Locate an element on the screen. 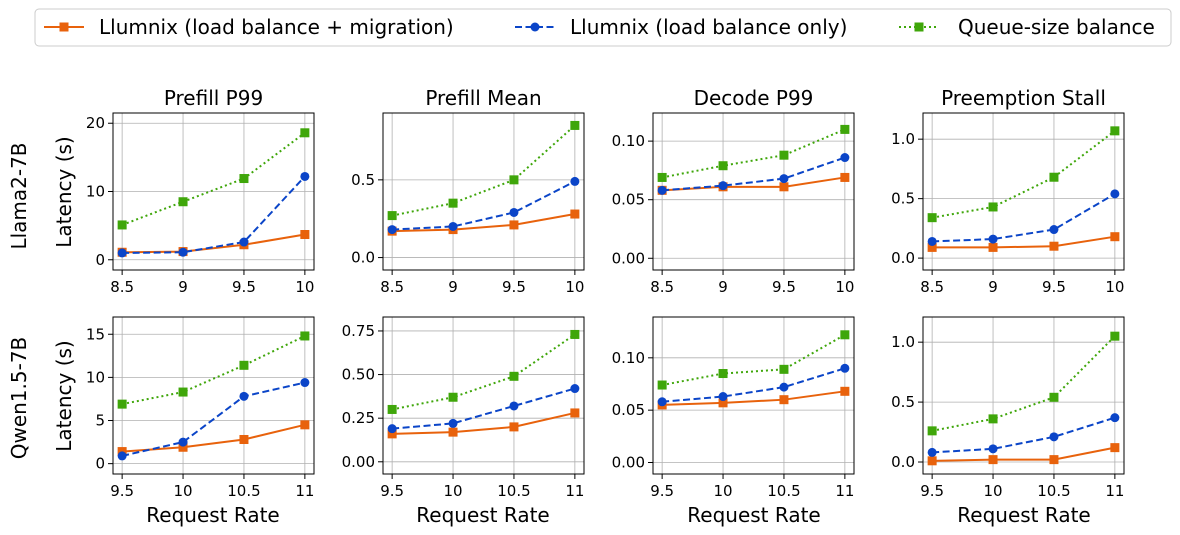 Image resolution: width=1180 pixels, height=535 pixels. subplot-title: Prefill P99 is located at coordinates (213, 98).